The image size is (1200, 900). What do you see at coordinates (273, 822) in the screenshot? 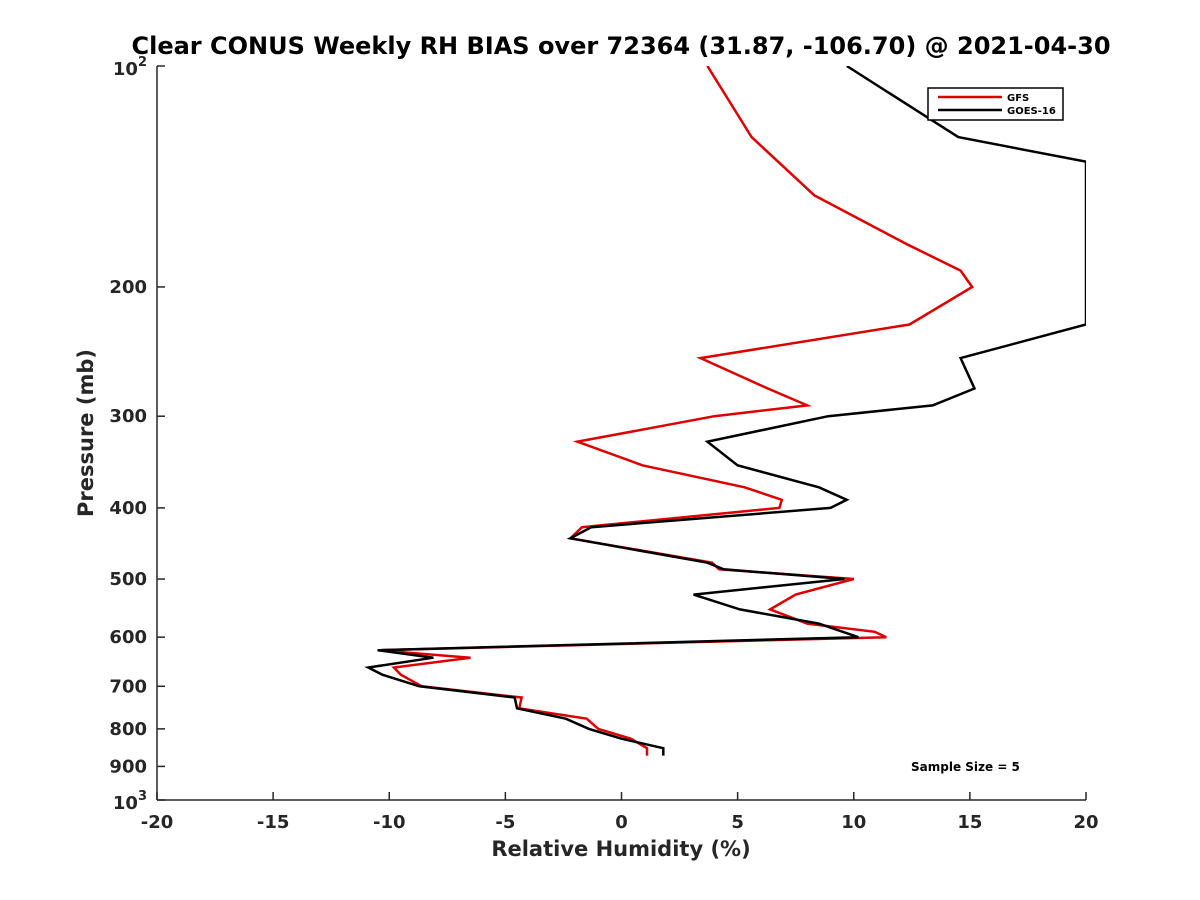
I see `x-tick-label: -15` at bounding box center [273, 822].